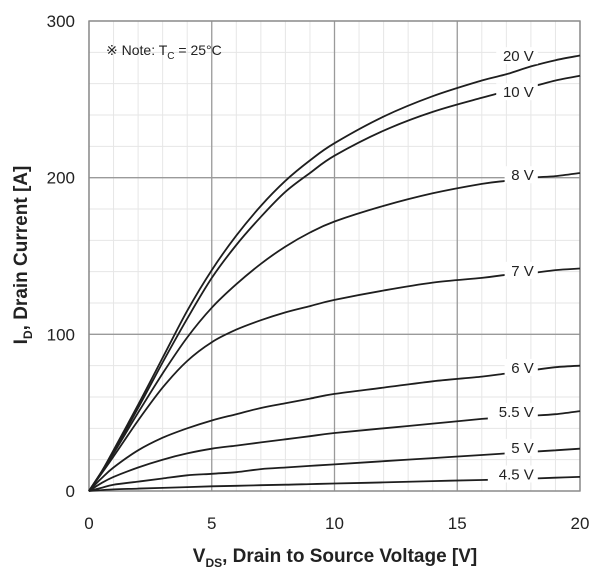 This screenshot has width=591, height=578. I want to click on note-text: ※ Note: TC = 25°C, so click(164, 52).